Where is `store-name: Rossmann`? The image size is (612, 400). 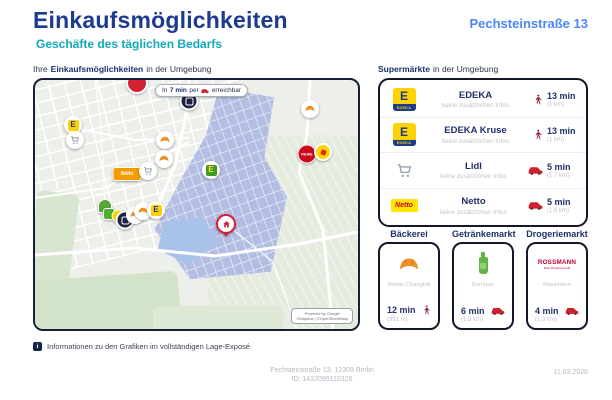 store-name: Rossmann is located at coordinates (557, 285).